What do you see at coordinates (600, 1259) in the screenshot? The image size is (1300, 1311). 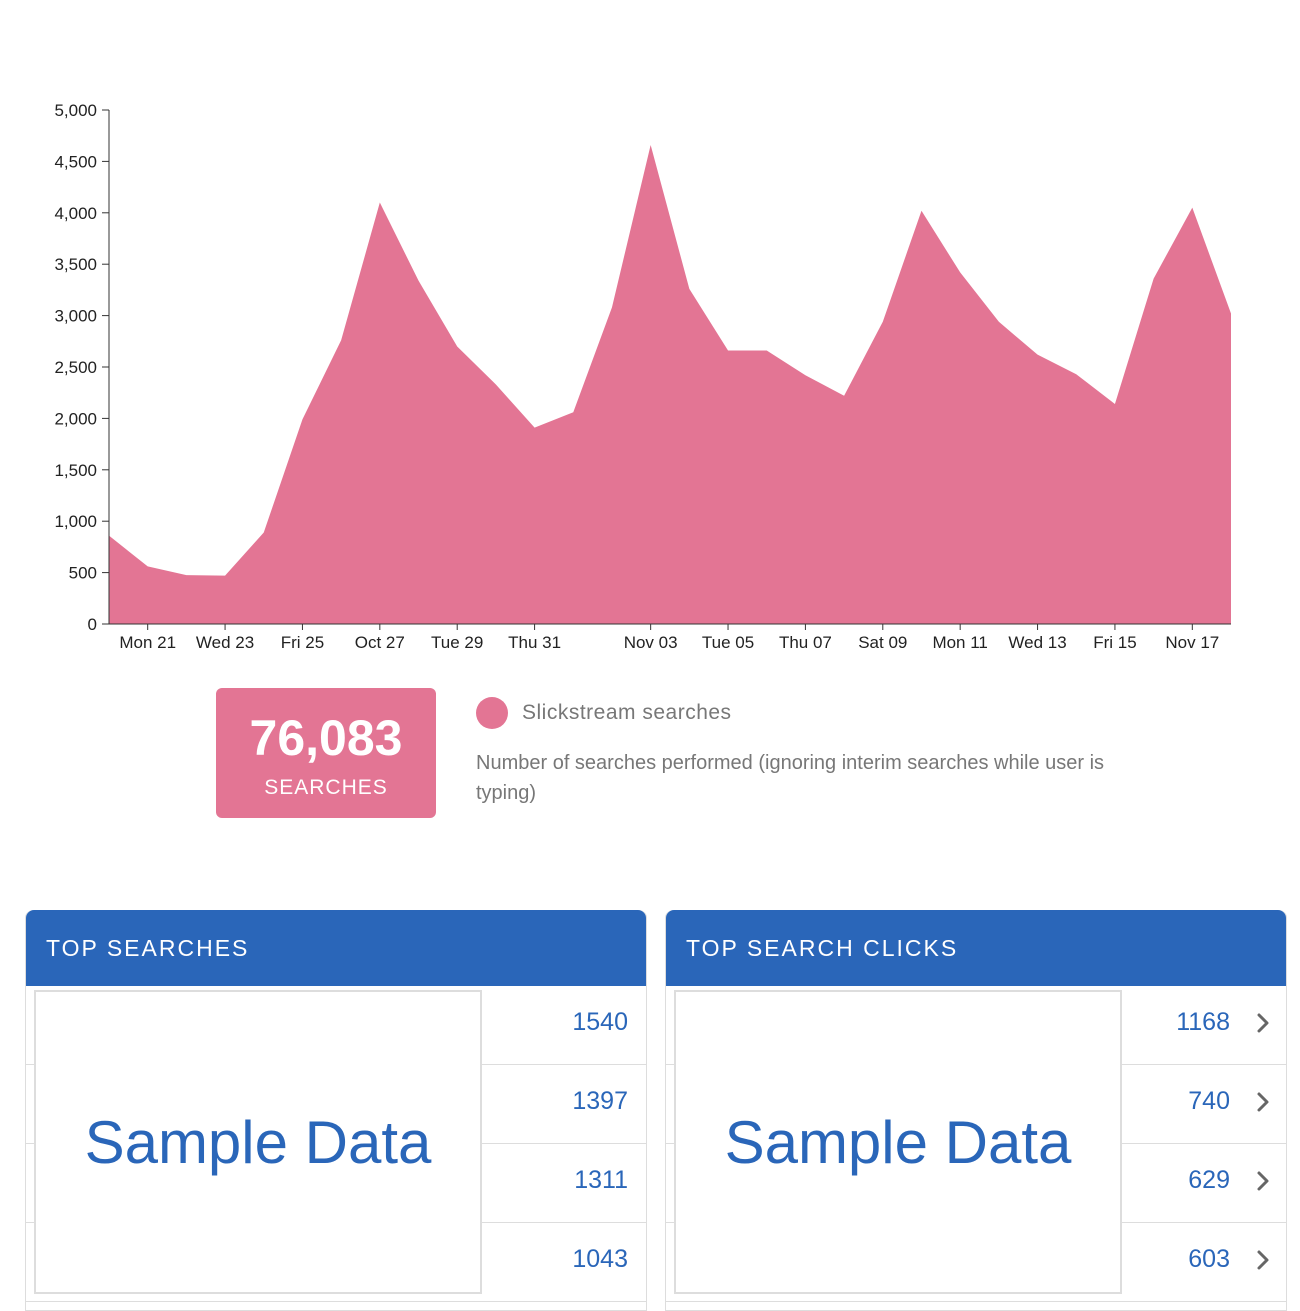 I see `search-count: 1043` at bounding box center [600, 1259].